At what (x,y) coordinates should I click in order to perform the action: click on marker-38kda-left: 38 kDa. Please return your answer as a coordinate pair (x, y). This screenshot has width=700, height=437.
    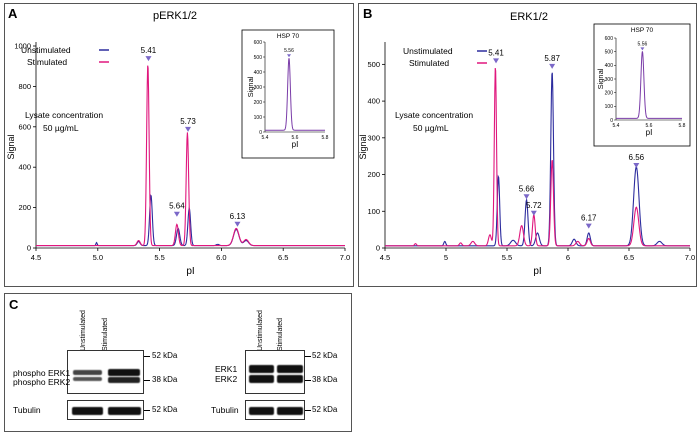
    Looking at the image, I should click on (165, 379).